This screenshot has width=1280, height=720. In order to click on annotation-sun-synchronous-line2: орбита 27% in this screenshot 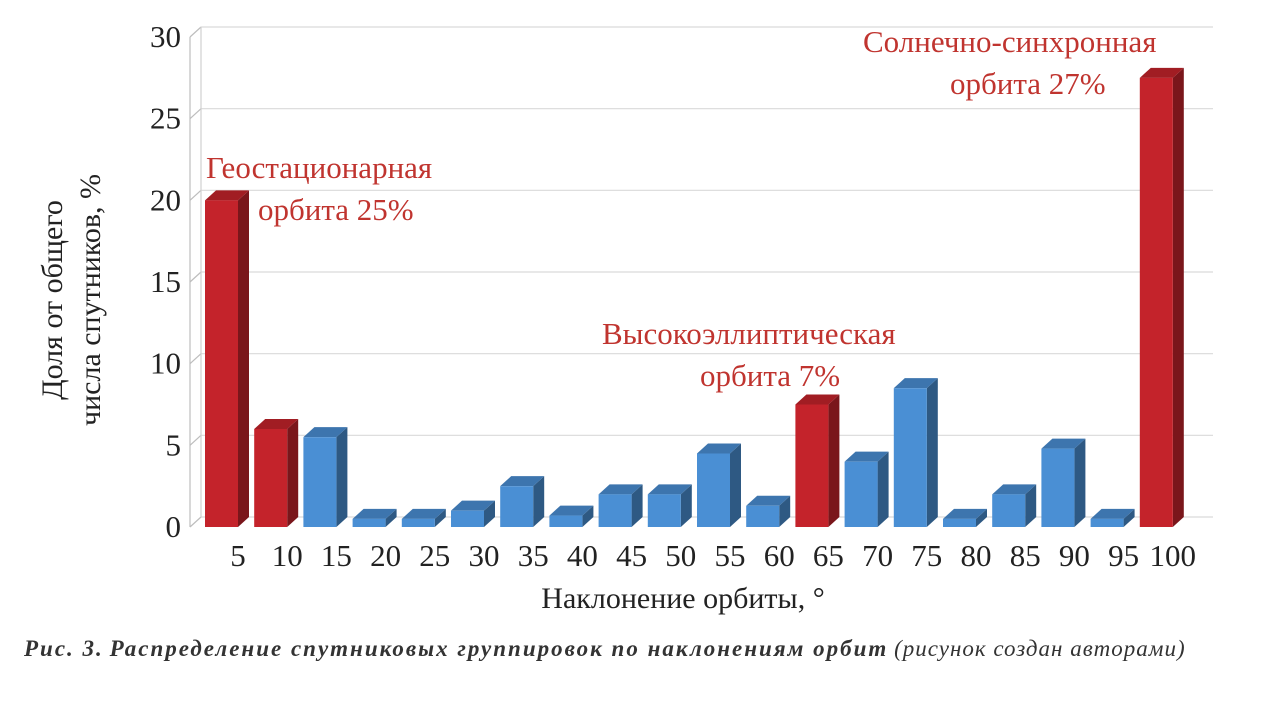, I will do `click(1028, 83)`.